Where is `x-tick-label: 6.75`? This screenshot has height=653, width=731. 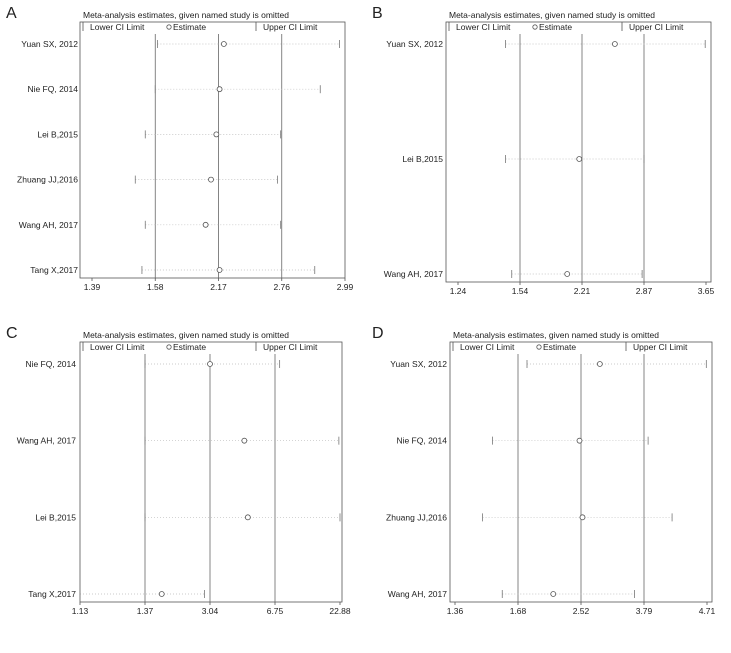
x-tick-label: 6.75 is located at coordinates (275, 611).